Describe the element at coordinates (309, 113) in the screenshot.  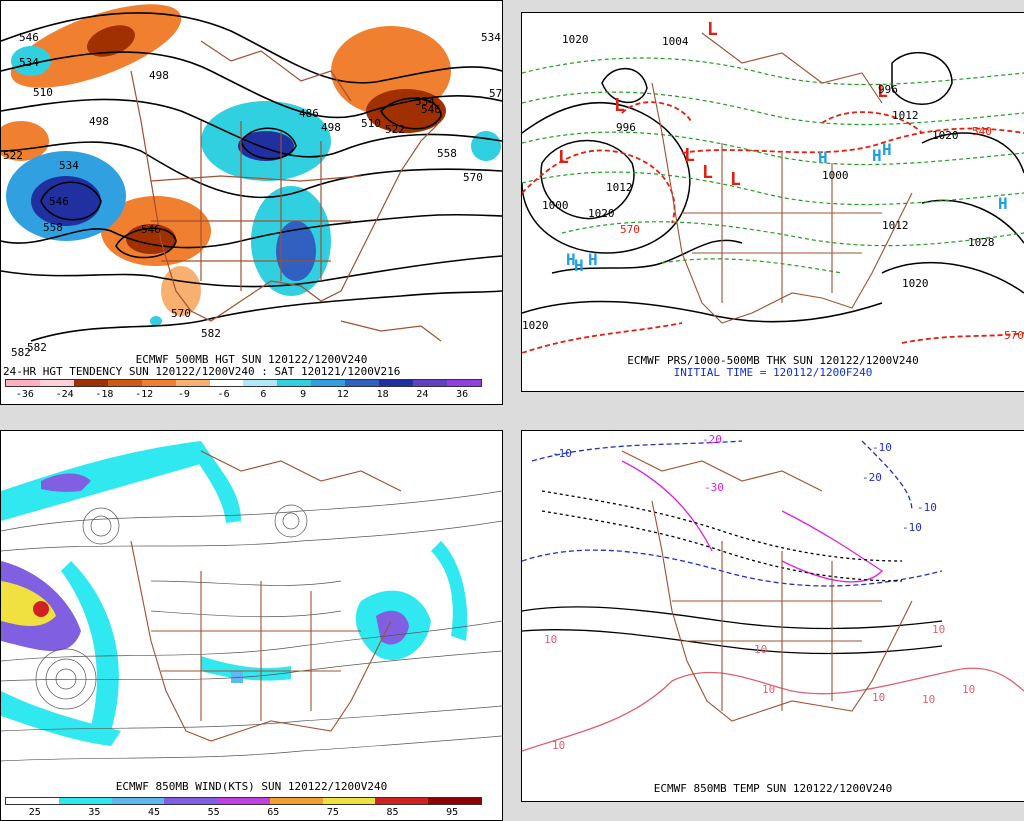
I see `contour-label: 486` at that location.